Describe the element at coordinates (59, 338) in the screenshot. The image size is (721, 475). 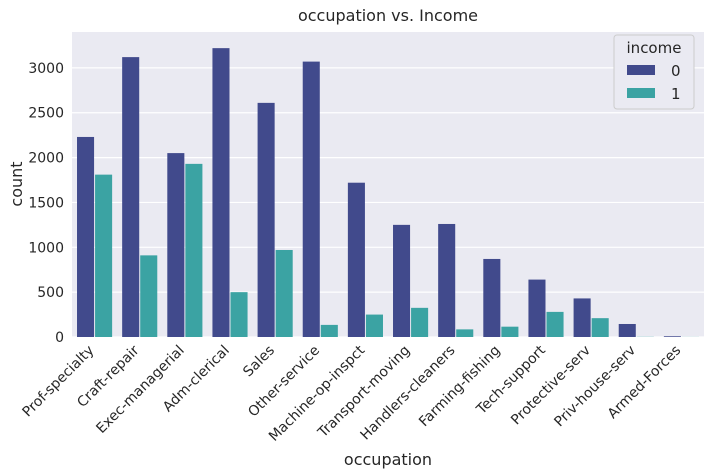
I see `y-tick-label: 0` at that location.